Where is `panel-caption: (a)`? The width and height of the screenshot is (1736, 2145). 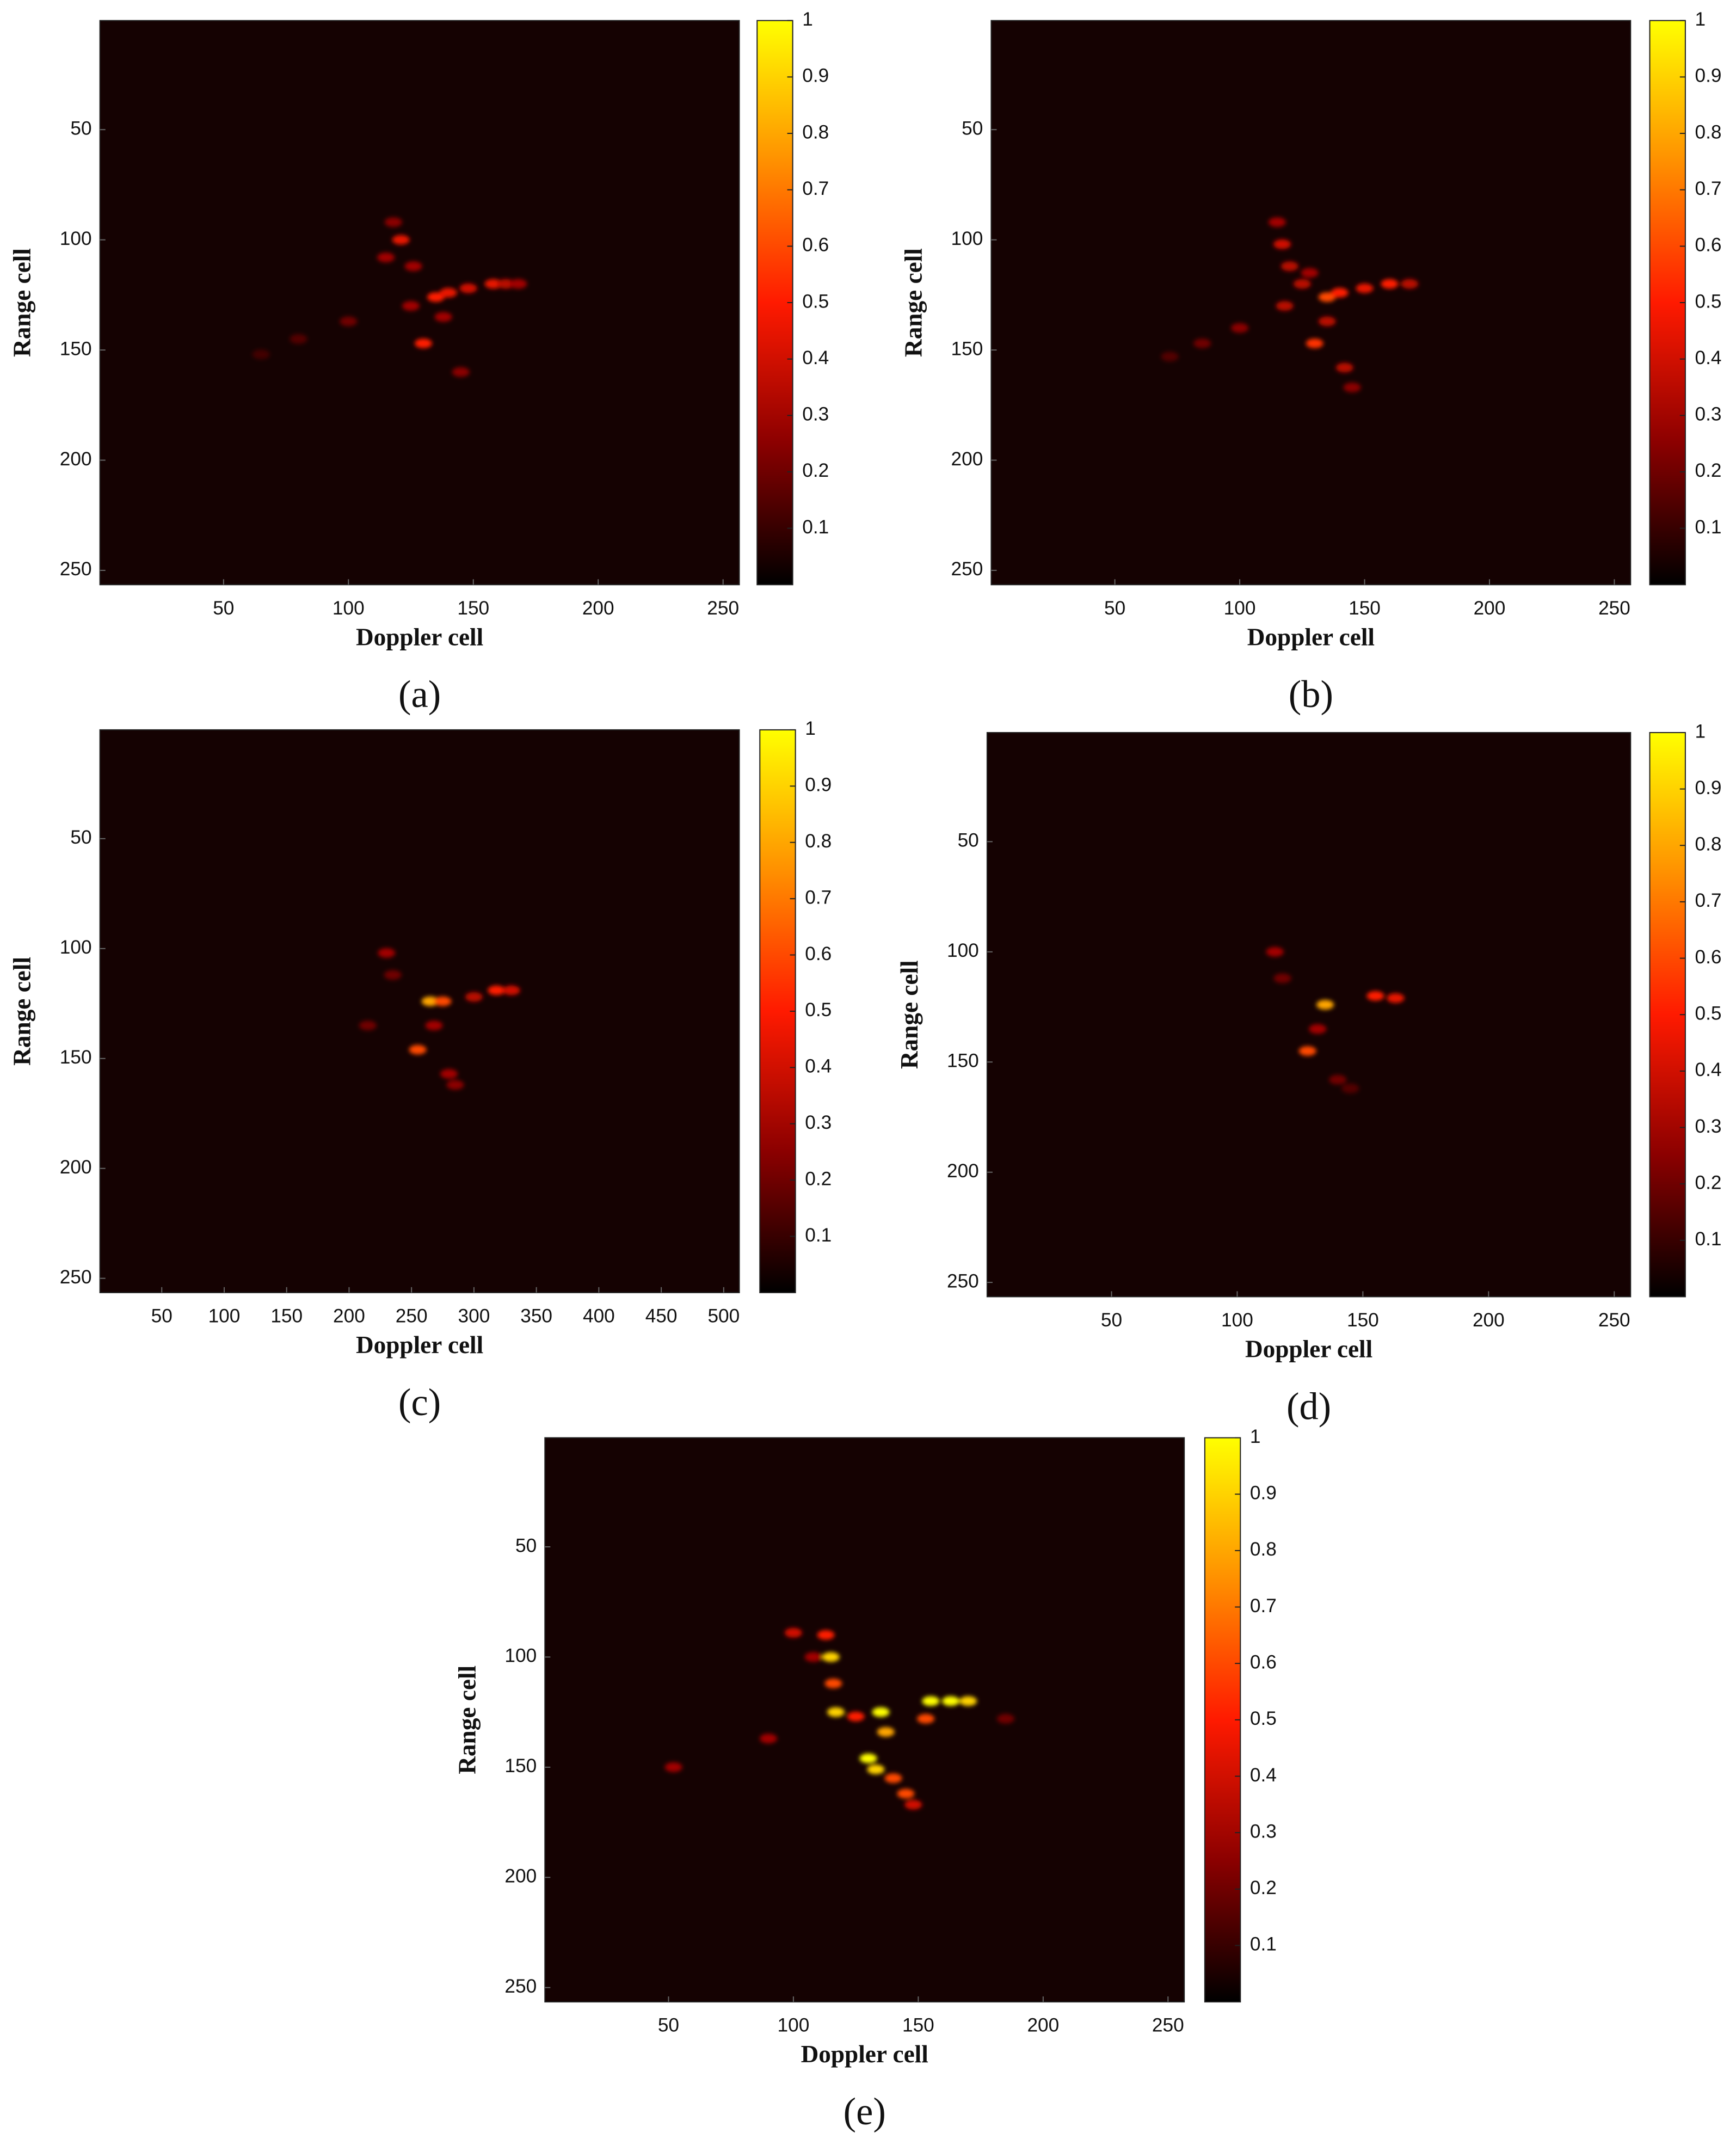 panel-caption: (a) is located at coordinates (419, 694).